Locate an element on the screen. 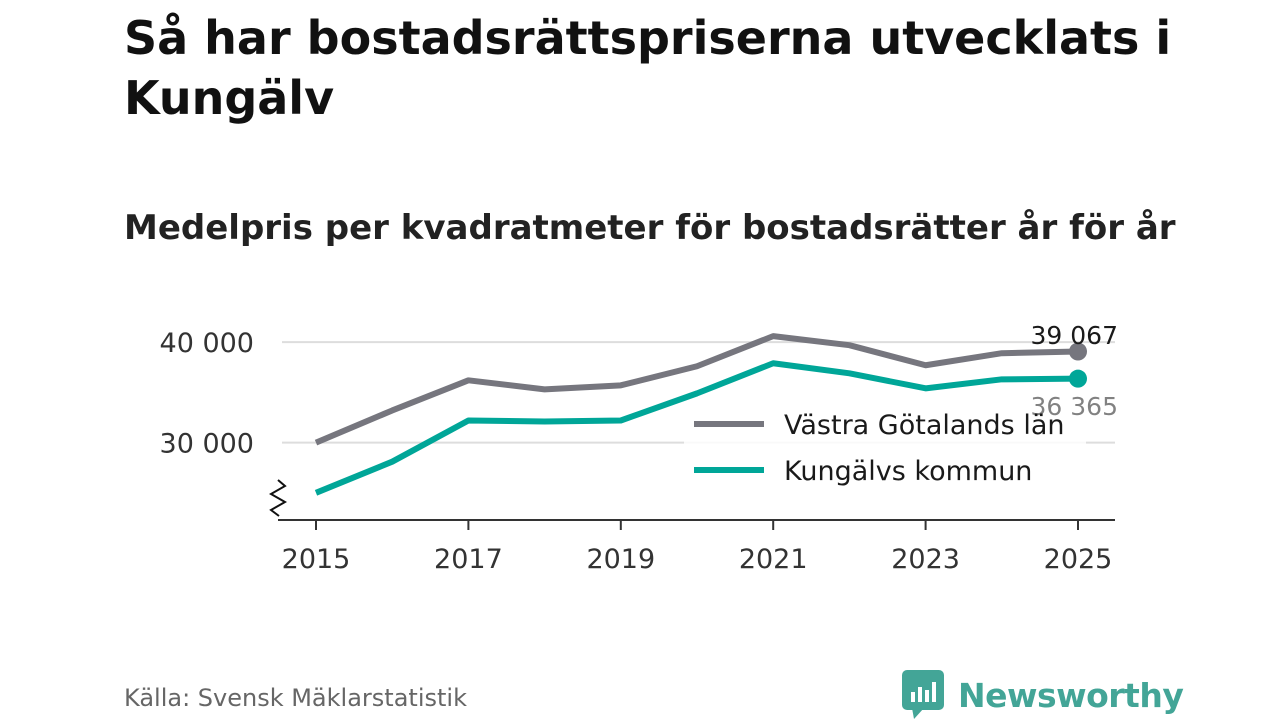 The image size is (1280, 720). x-axis: 2015 2017 2019 2021 2023 2025 is located at coordinates (691, 527).